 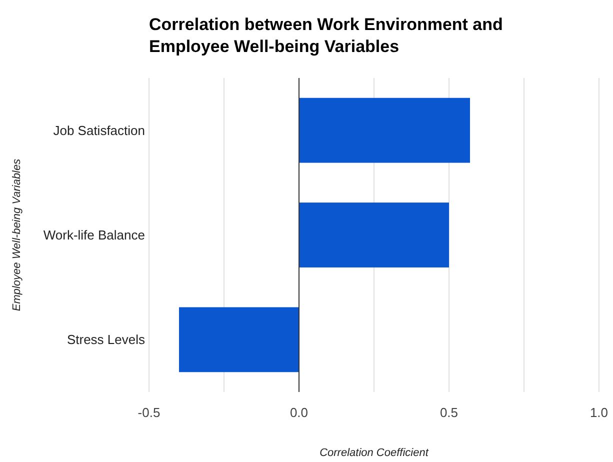 What do you see at coordinates (99, 130) in the screenshot?
I see `y-tick-label: Job Satisfaction` at bounding box center [99, 130].